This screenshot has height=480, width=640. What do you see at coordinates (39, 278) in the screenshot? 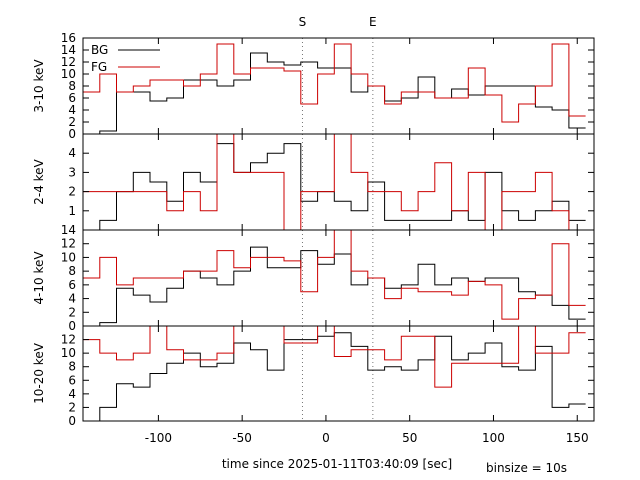
I see `y-axis-label: 4-10 keV` at bounding box center [39, 278].